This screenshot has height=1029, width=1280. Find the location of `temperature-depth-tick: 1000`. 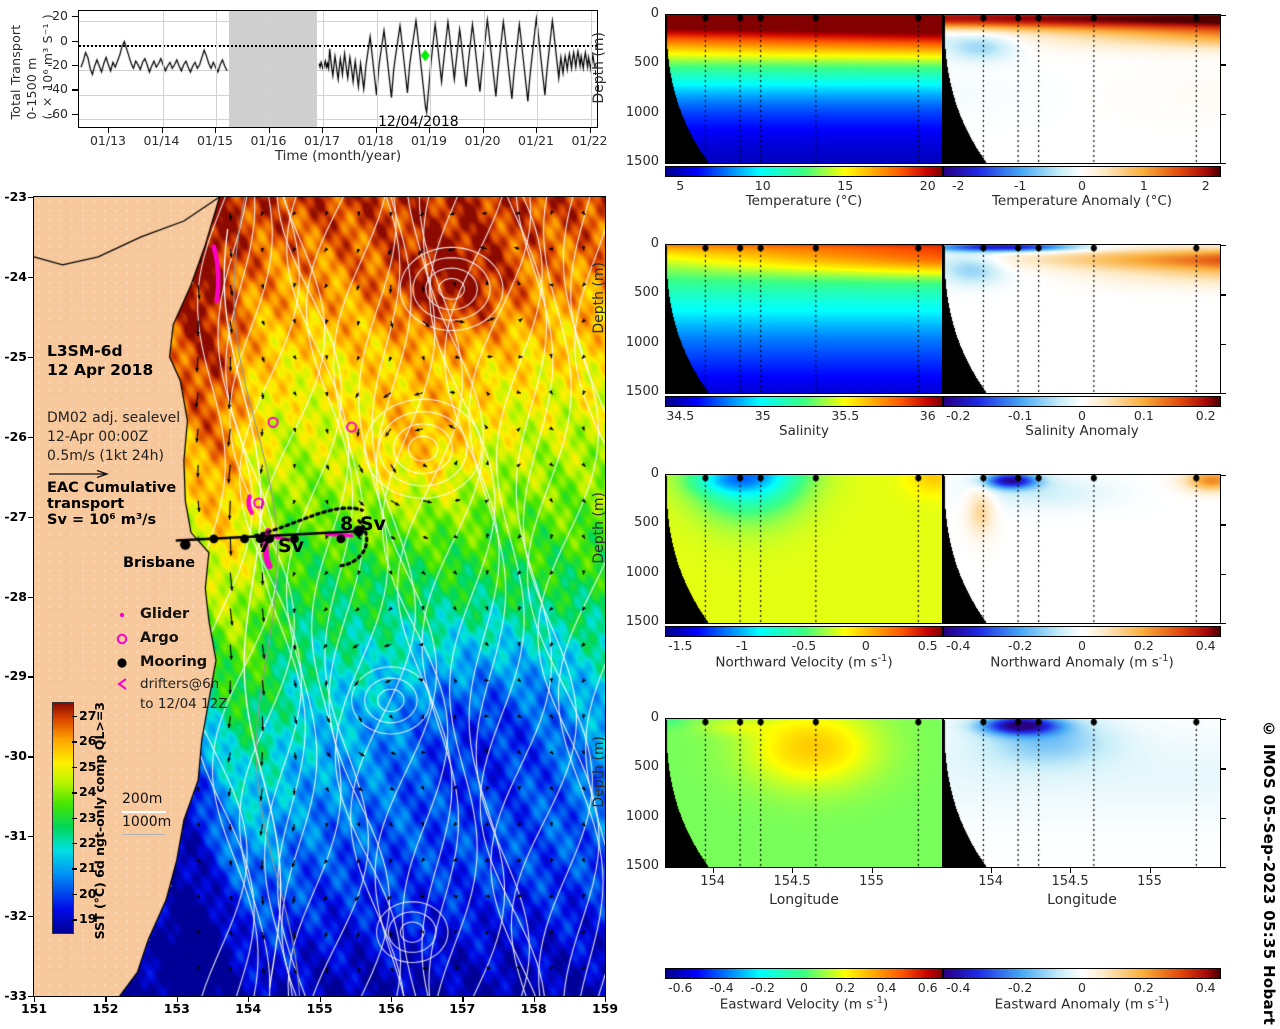

temperature-depth-tick: 1000 is located at coordinates (642, 112).